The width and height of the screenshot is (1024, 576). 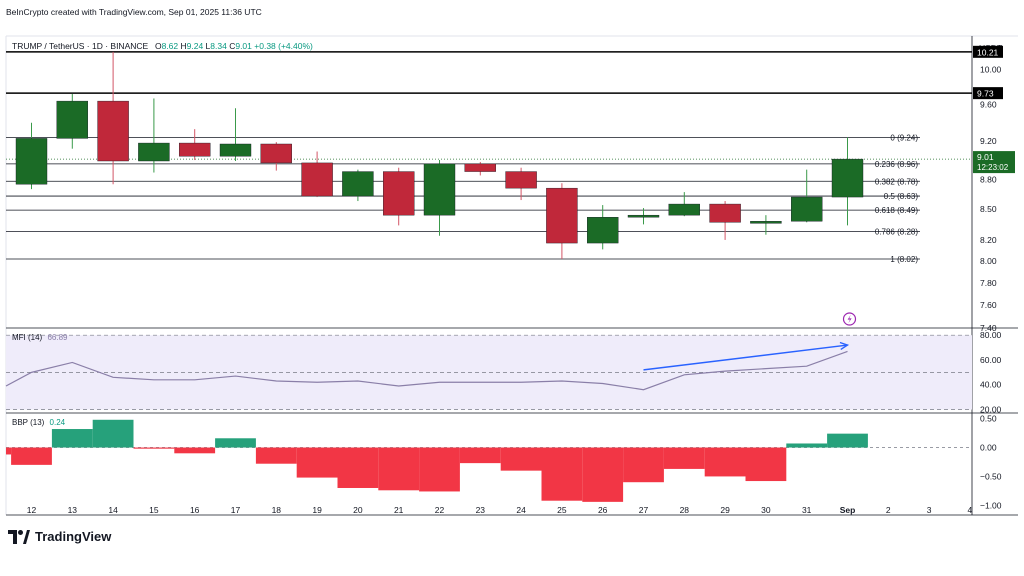 I want to click on price-line-badge-label: 10.21, so click(x=988, y=52).